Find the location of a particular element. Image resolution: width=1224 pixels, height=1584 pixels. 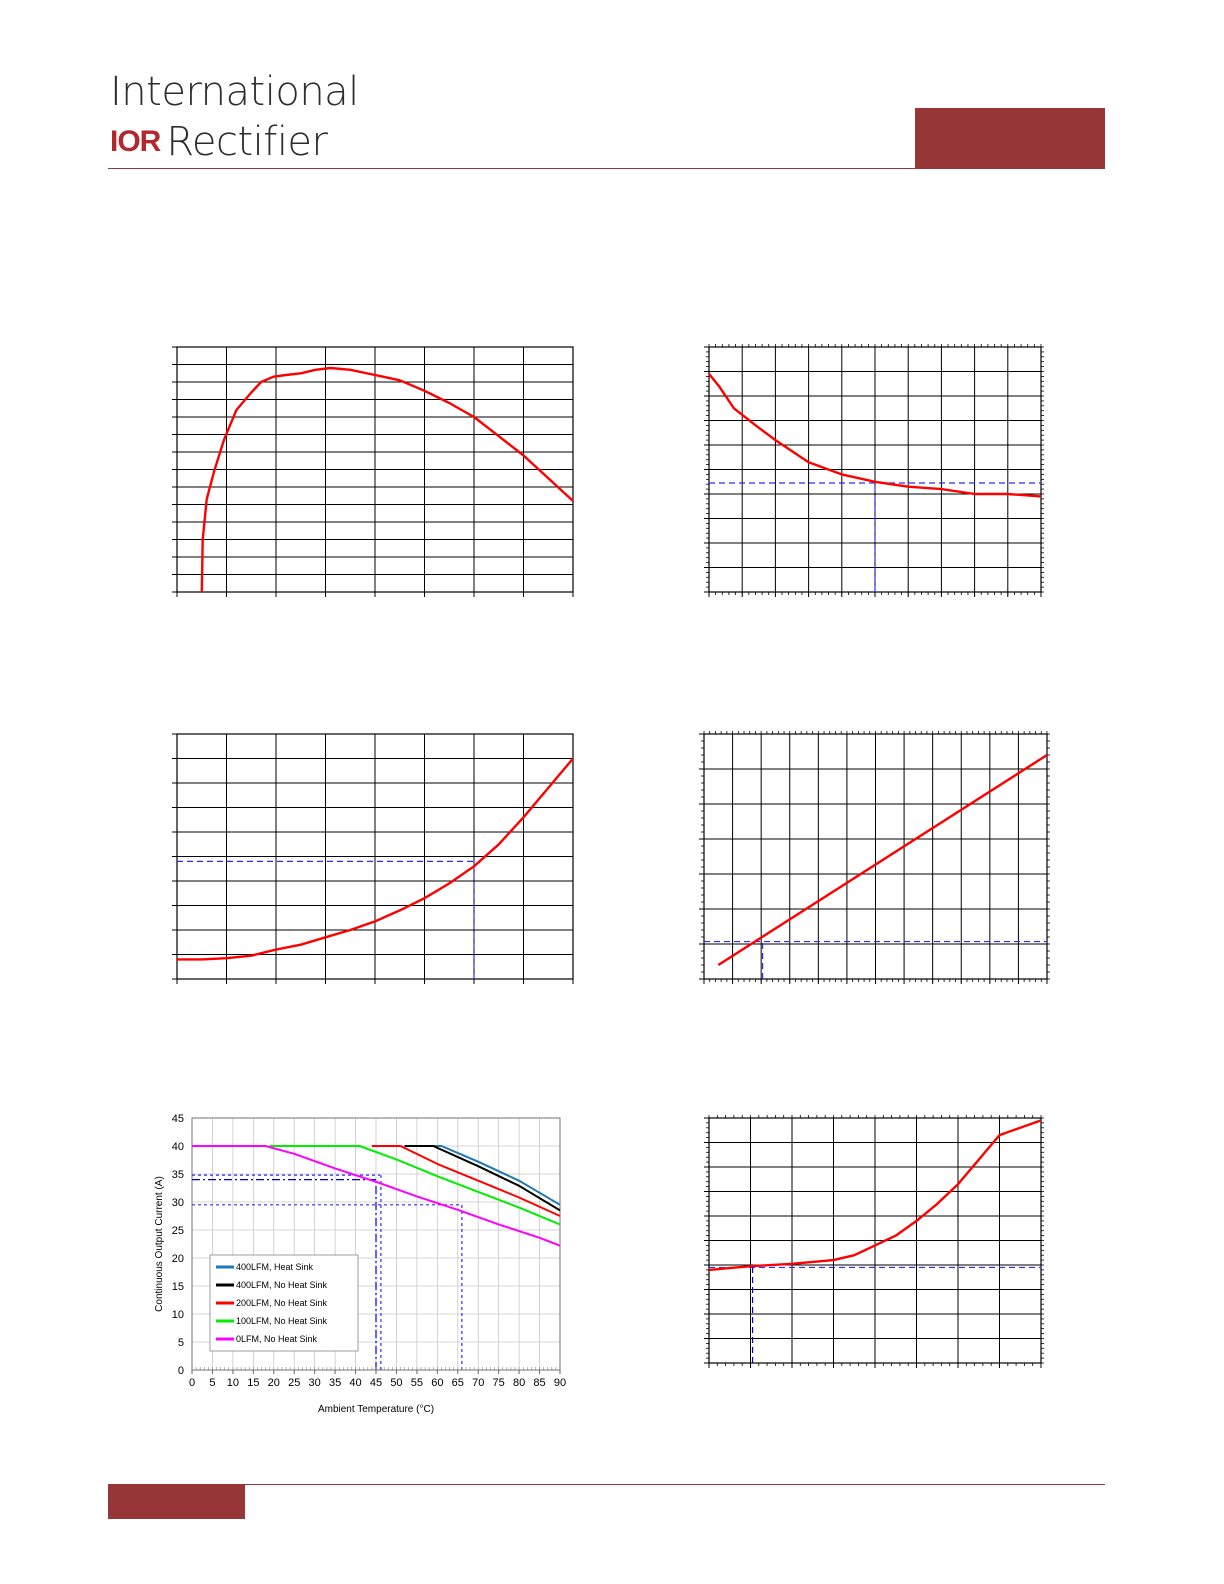

header-accent-box is located at coordinates (1010, 138).